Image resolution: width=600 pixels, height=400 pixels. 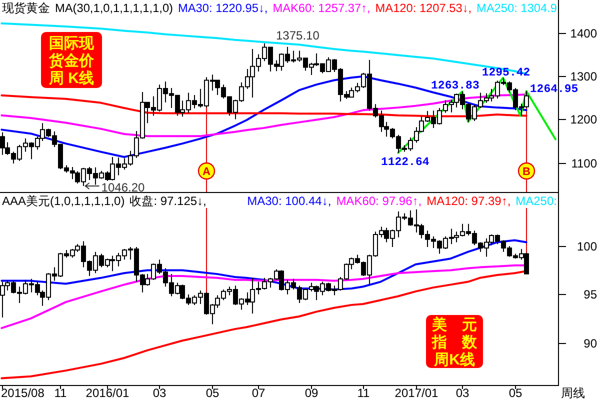 I want to click on subtitle: 收盘: 97.125↓,, so click(x=168, y=201).